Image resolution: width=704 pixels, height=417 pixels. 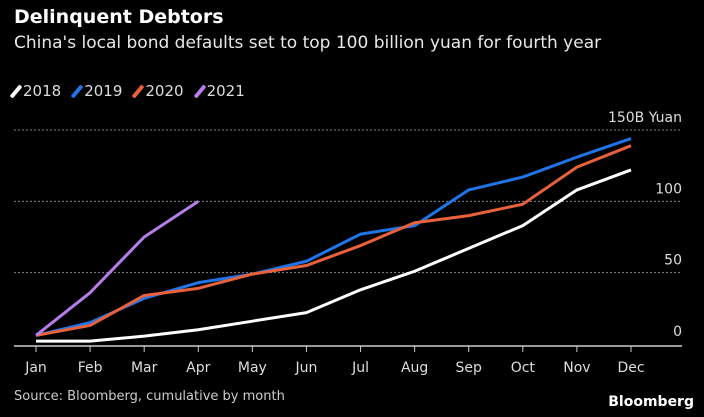 I want to click on x-tick-label: Jan, so click(x=35, y=368).